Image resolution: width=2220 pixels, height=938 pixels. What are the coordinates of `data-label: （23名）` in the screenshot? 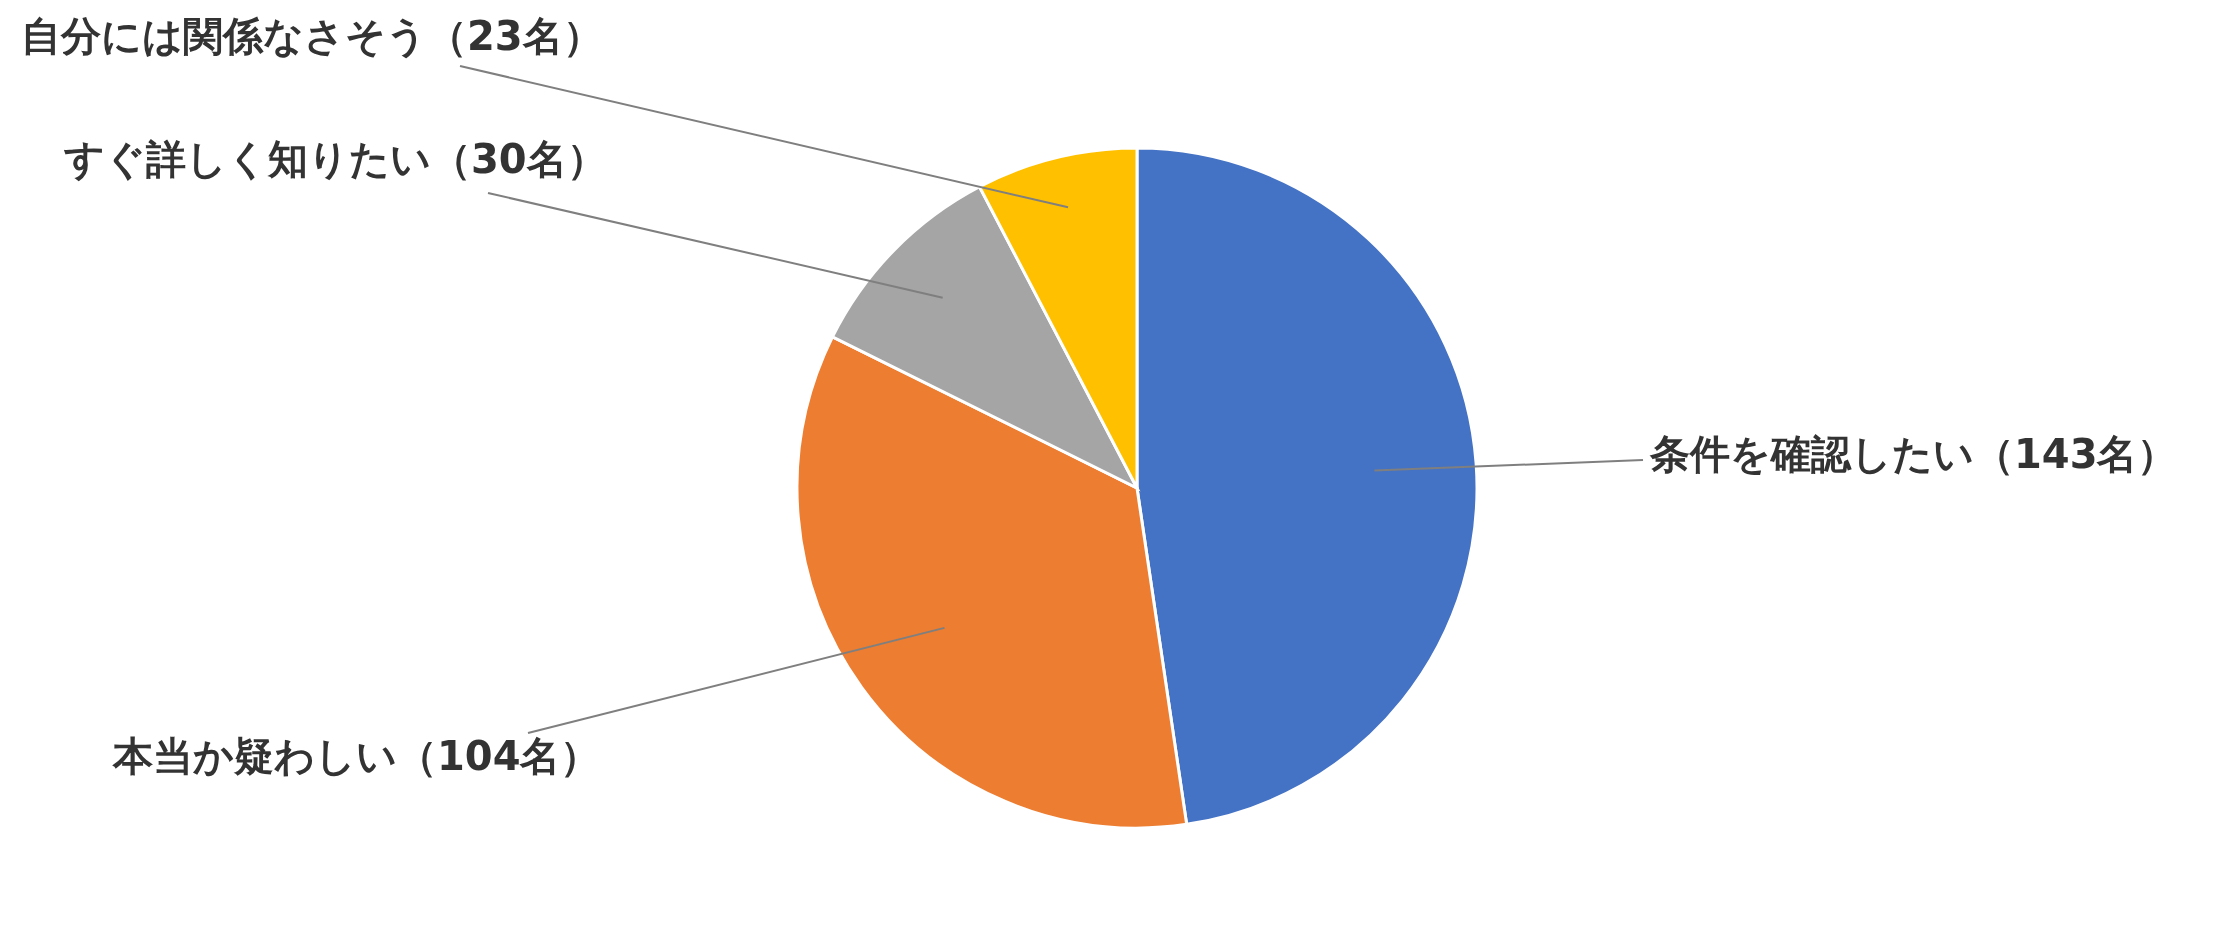 It's located at (515, 36).